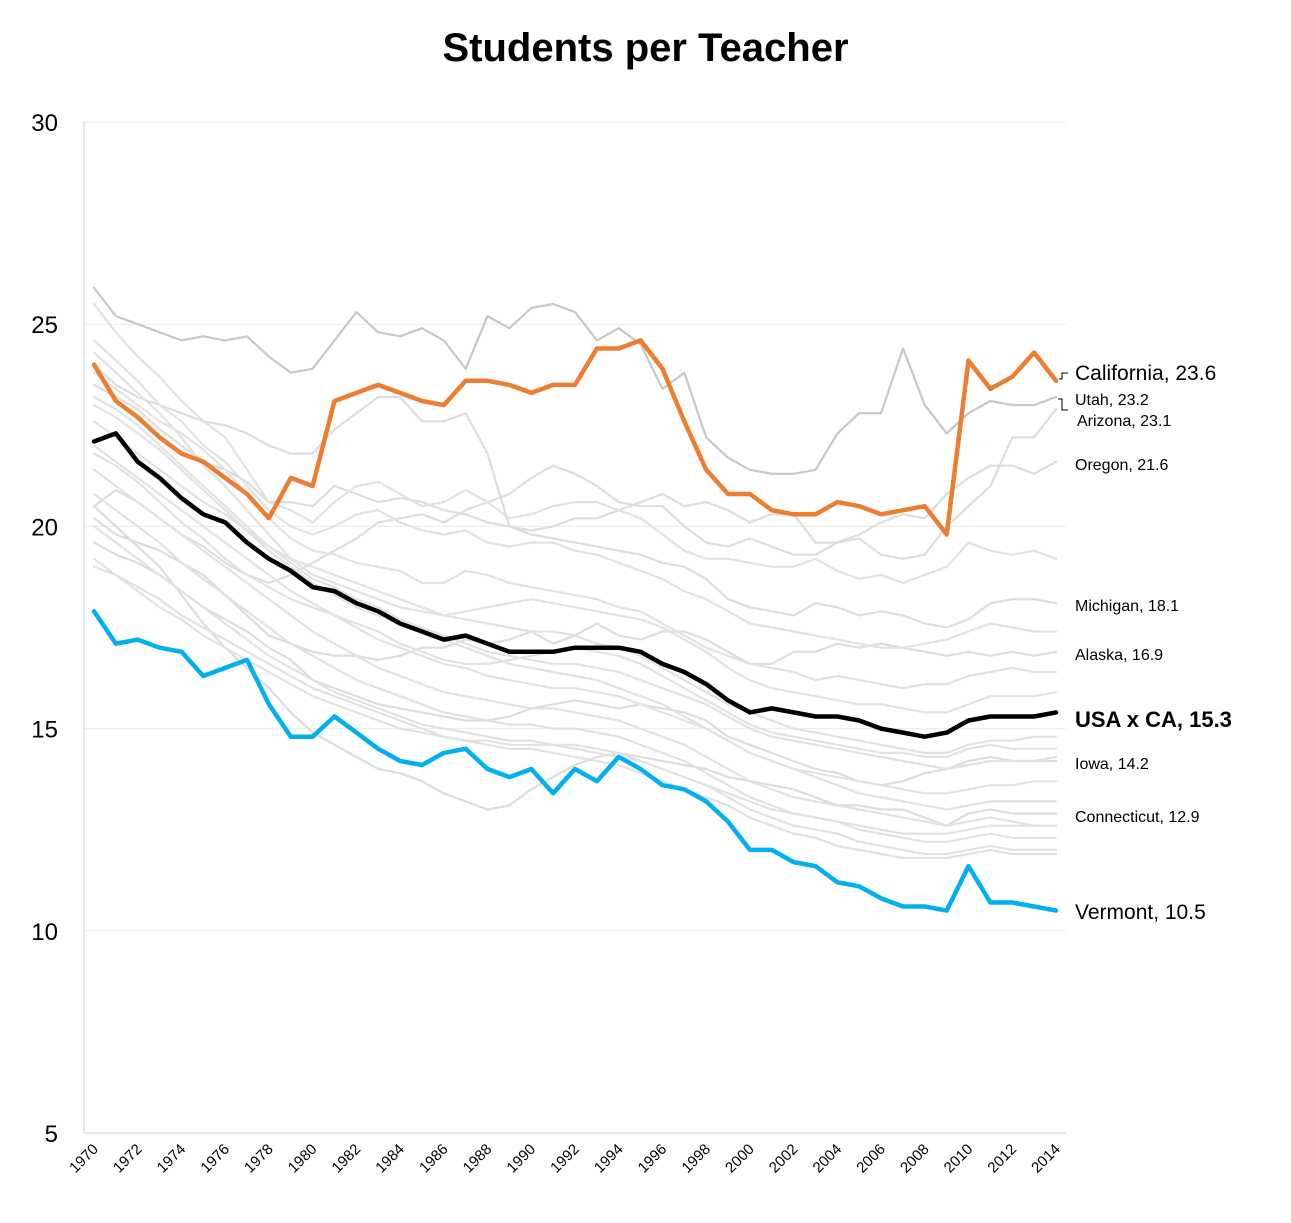 The image size is (1291, 1223). I want to click on x-tick-label: 2012, so click(1002, 1159).